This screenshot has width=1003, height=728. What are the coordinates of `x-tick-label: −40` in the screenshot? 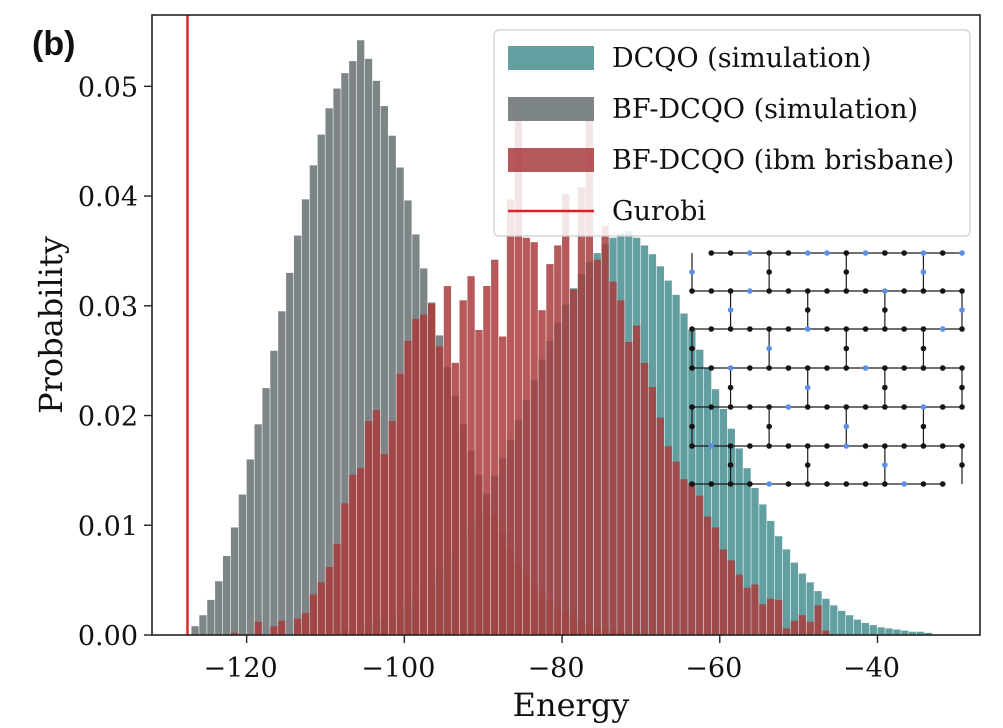 It's located at (871, 668).